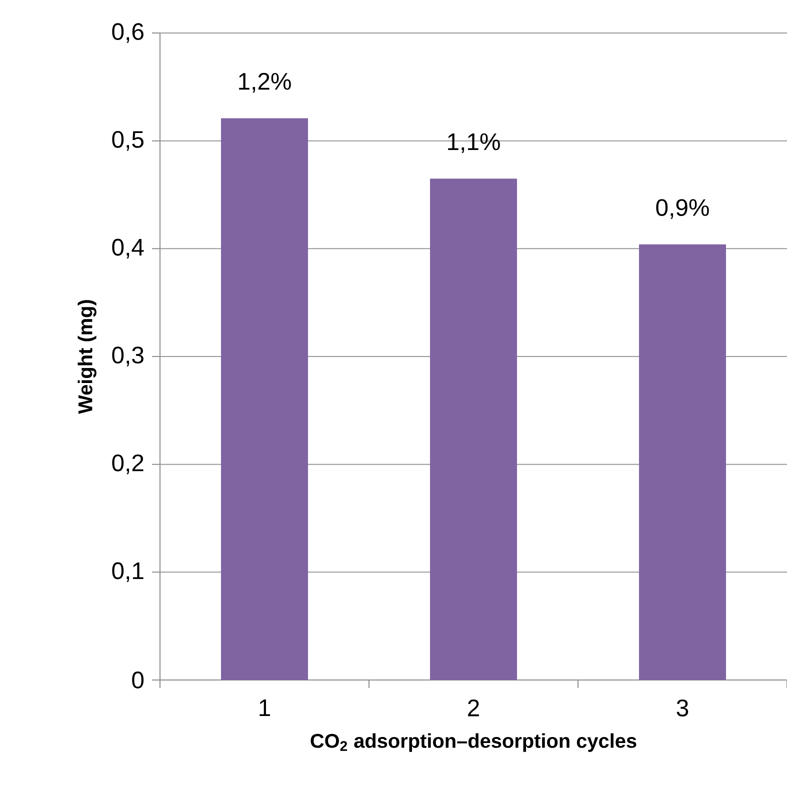  Describe the element at coordinates (682, 708) in the screenshot. I see `x-tick-label: 3` at that location.